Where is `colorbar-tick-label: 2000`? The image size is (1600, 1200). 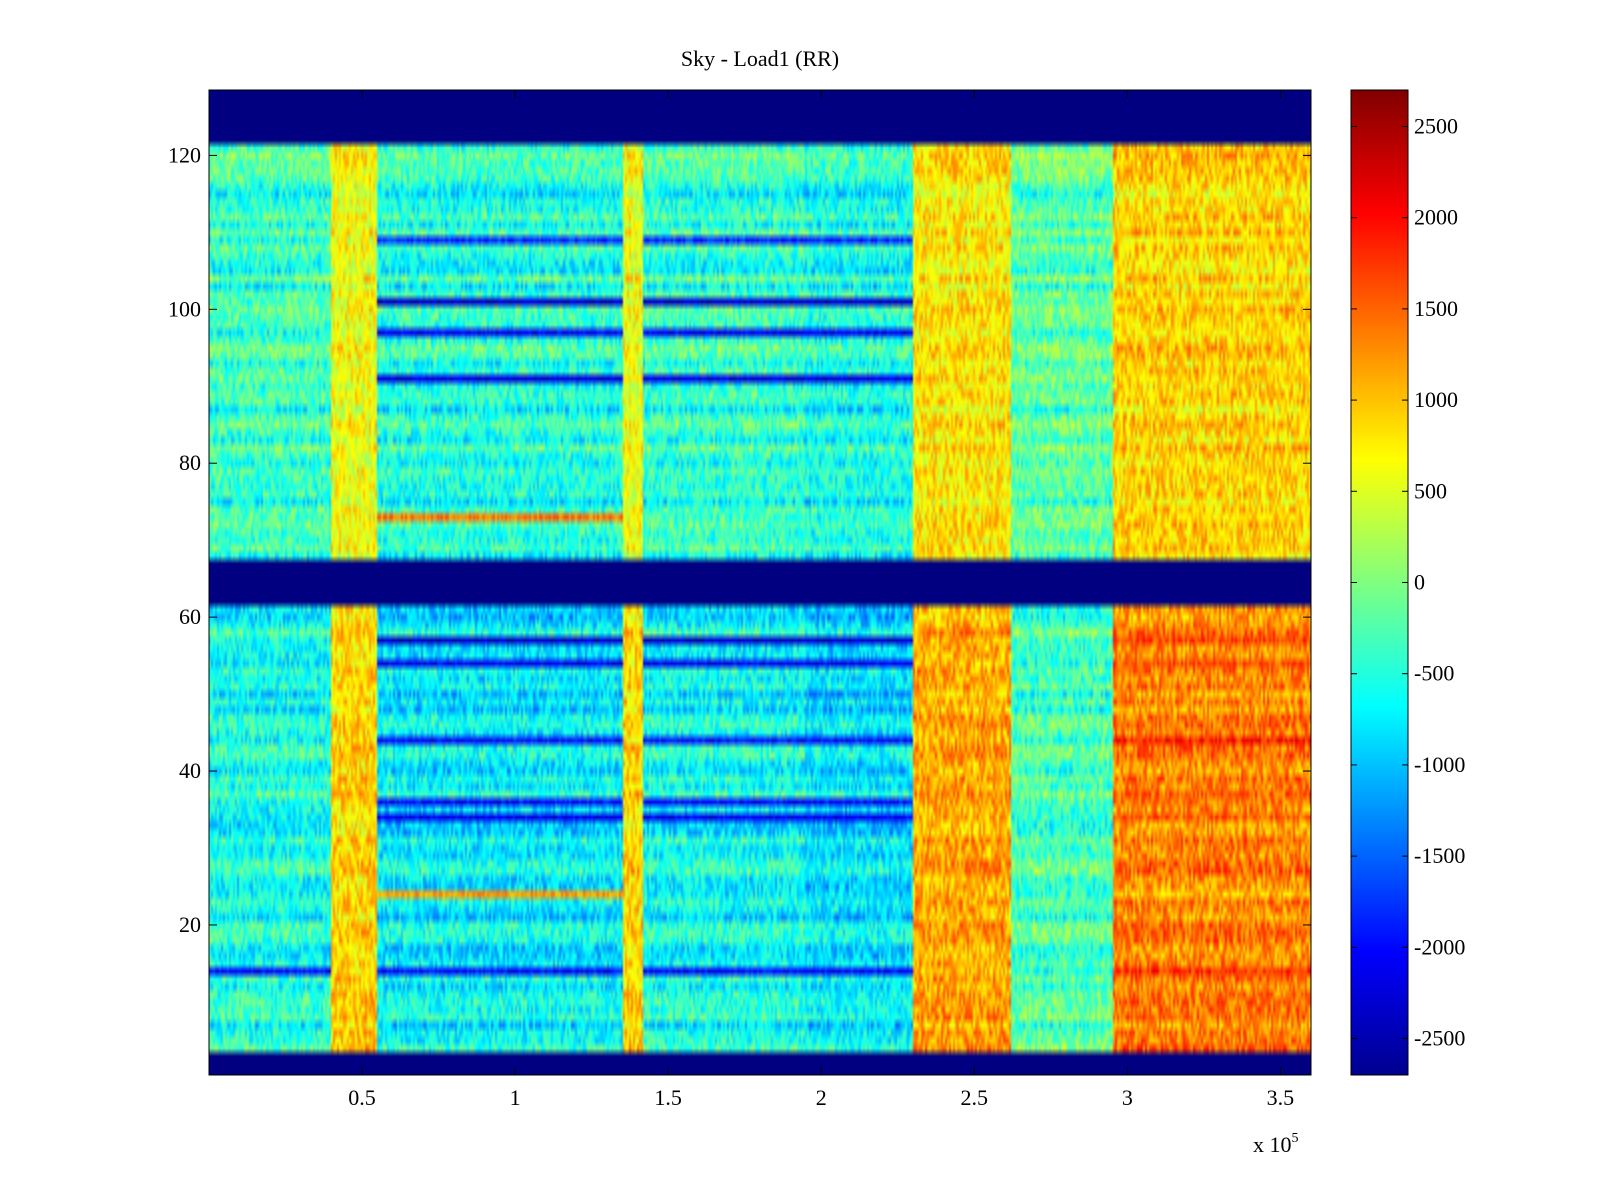
colorbar-tick-label: 2000 is located at coordinates (1436, 217).